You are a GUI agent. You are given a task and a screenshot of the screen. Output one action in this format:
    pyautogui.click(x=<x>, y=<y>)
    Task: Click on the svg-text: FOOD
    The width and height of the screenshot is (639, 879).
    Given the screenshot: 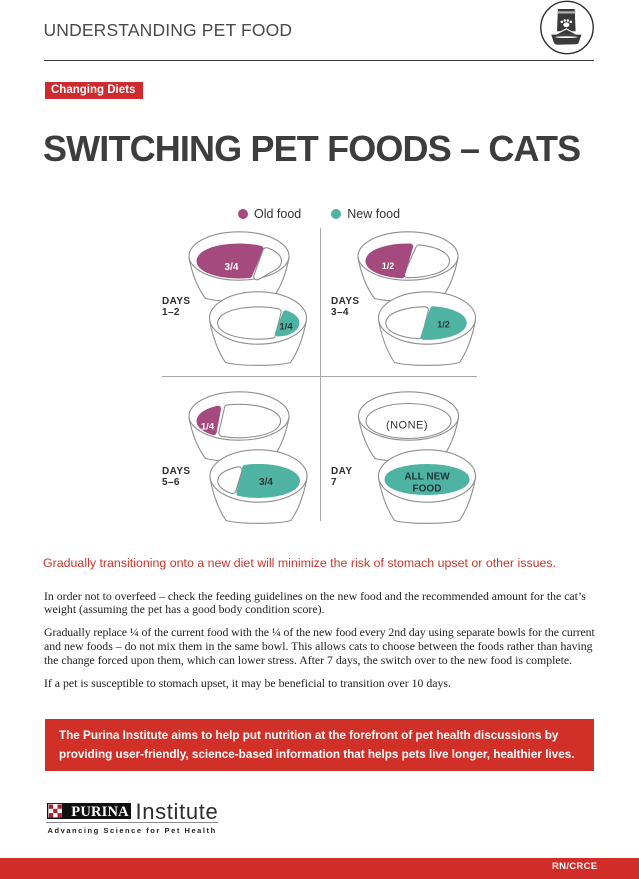 What is the action you would take?
    pyautogui.click(x=427, y=489)
    